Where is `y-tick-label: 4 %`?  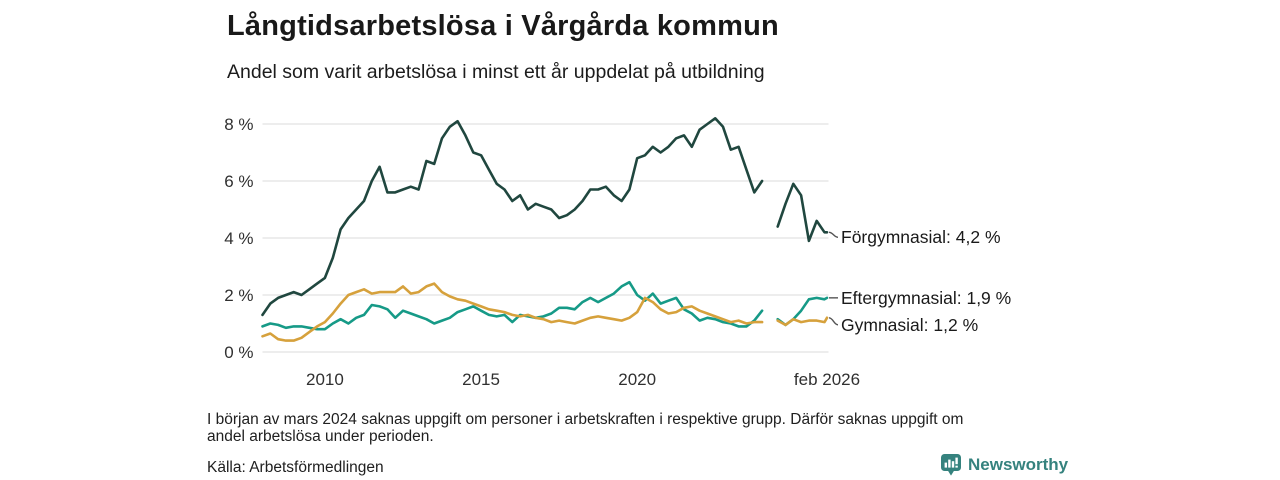
y-tick-label: 4 % is located at coordinates (238, 238).